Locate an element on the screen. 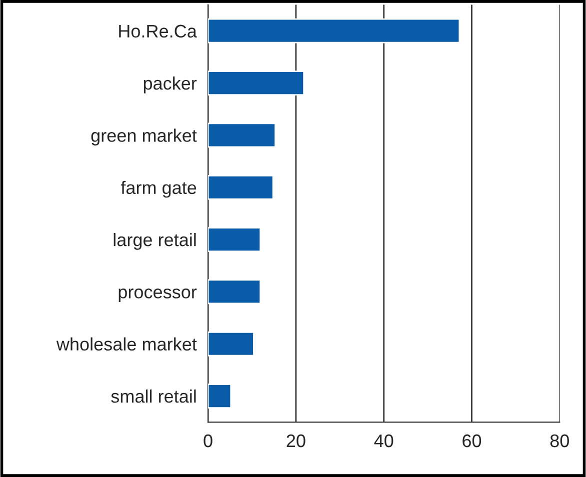 Image resolution: width=586 pixels, height=477 pixels. y-tick-label: Ho.Re.Ca is located at coordinates (158, 31).